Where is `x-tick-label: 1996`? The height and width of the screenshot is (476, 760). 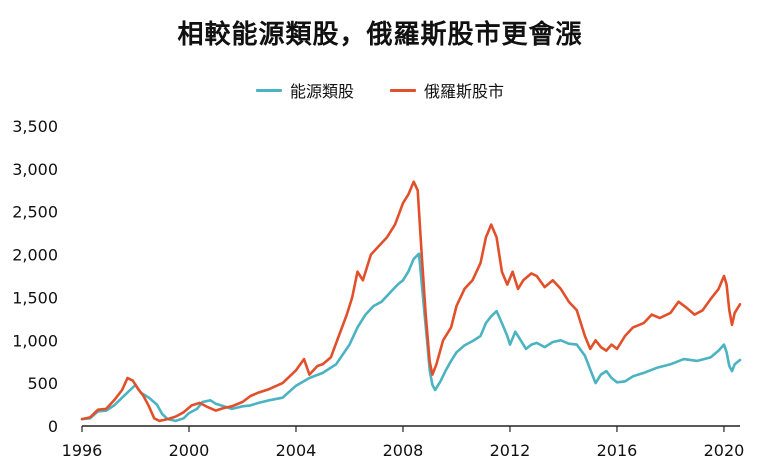
x-tick-label: 1996 is located at coordinates (82, 450).